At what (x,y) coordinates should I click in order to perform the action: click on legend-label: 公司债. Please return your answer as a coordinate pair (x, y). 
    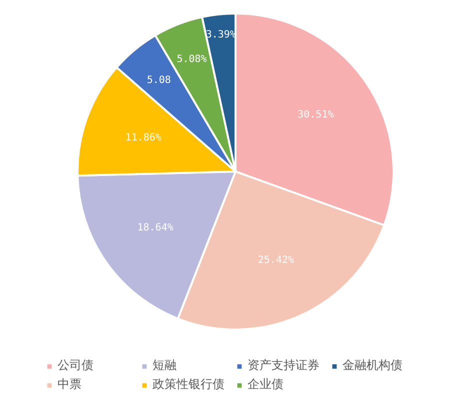
    Looking at the image, I should click on (76, 365).